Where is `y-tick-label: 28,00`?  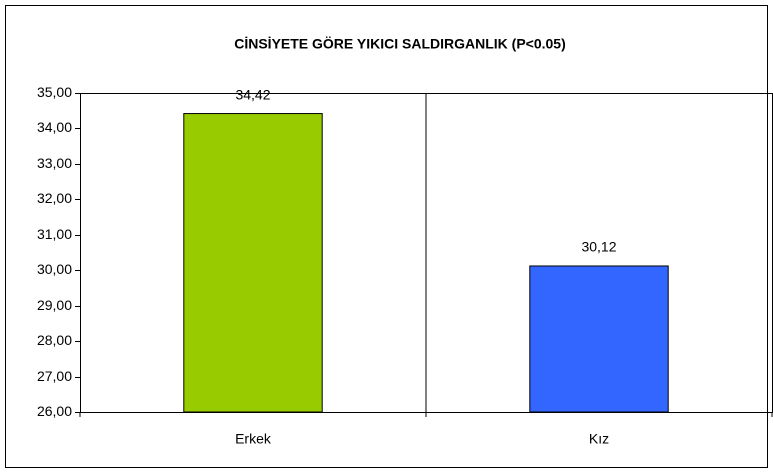 y-tick-label: 28,00 is located at coordinates (54, 340).